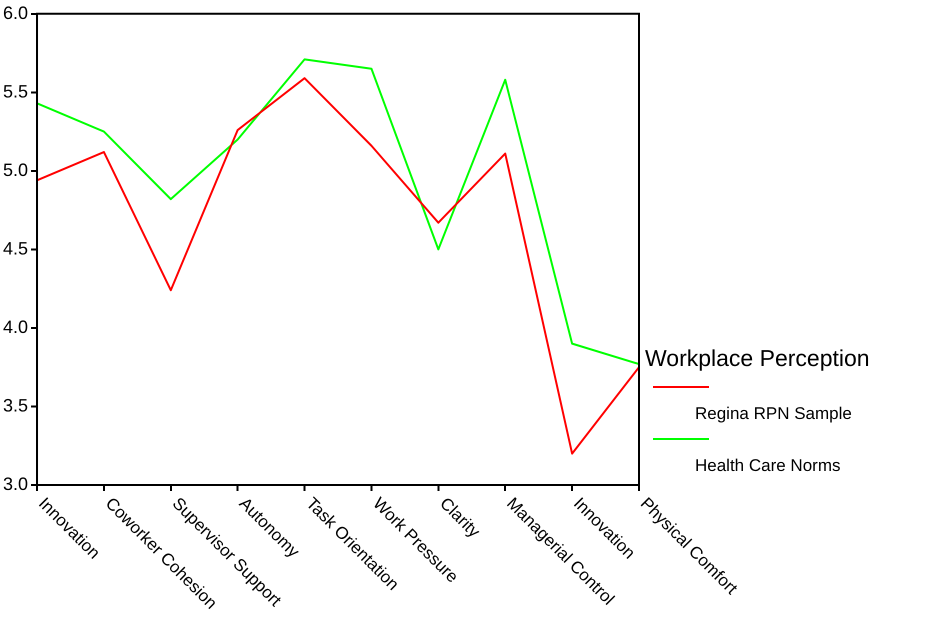 The width and height of the screenshot is (932, 637). I want to click on y-tick-label: 5.0, so click(15, 170).